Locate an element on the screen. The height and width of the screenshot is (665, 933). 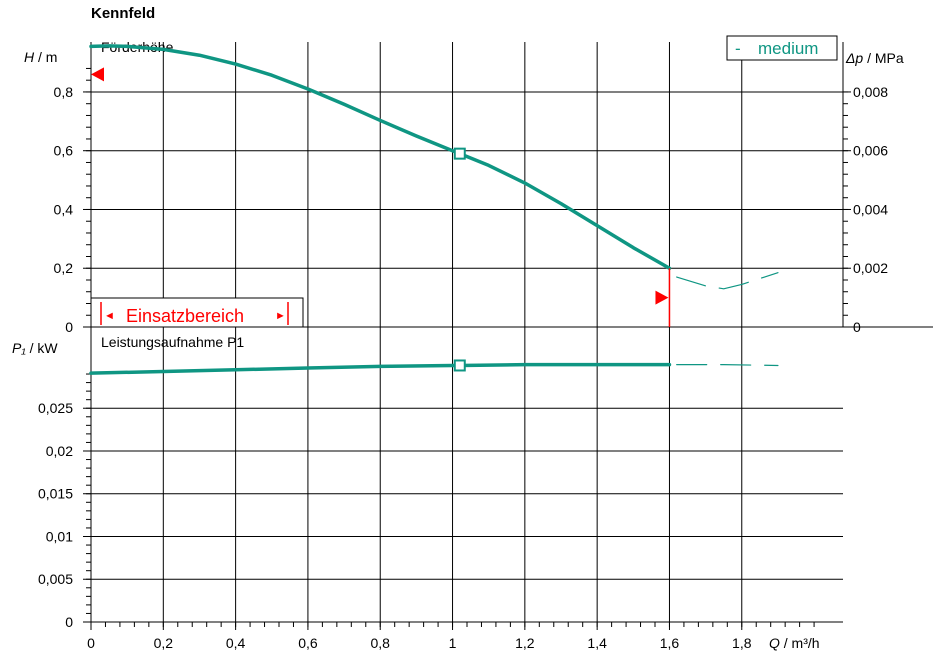
chart-title: Kennfeld is located at coordinates (123, 13).